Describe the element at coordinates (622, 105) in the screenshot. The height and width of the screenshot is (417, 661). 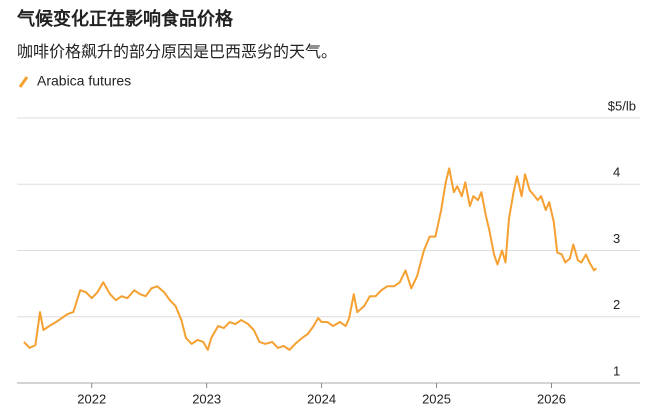
I see `y-tick-label: $5/lb` at that location.